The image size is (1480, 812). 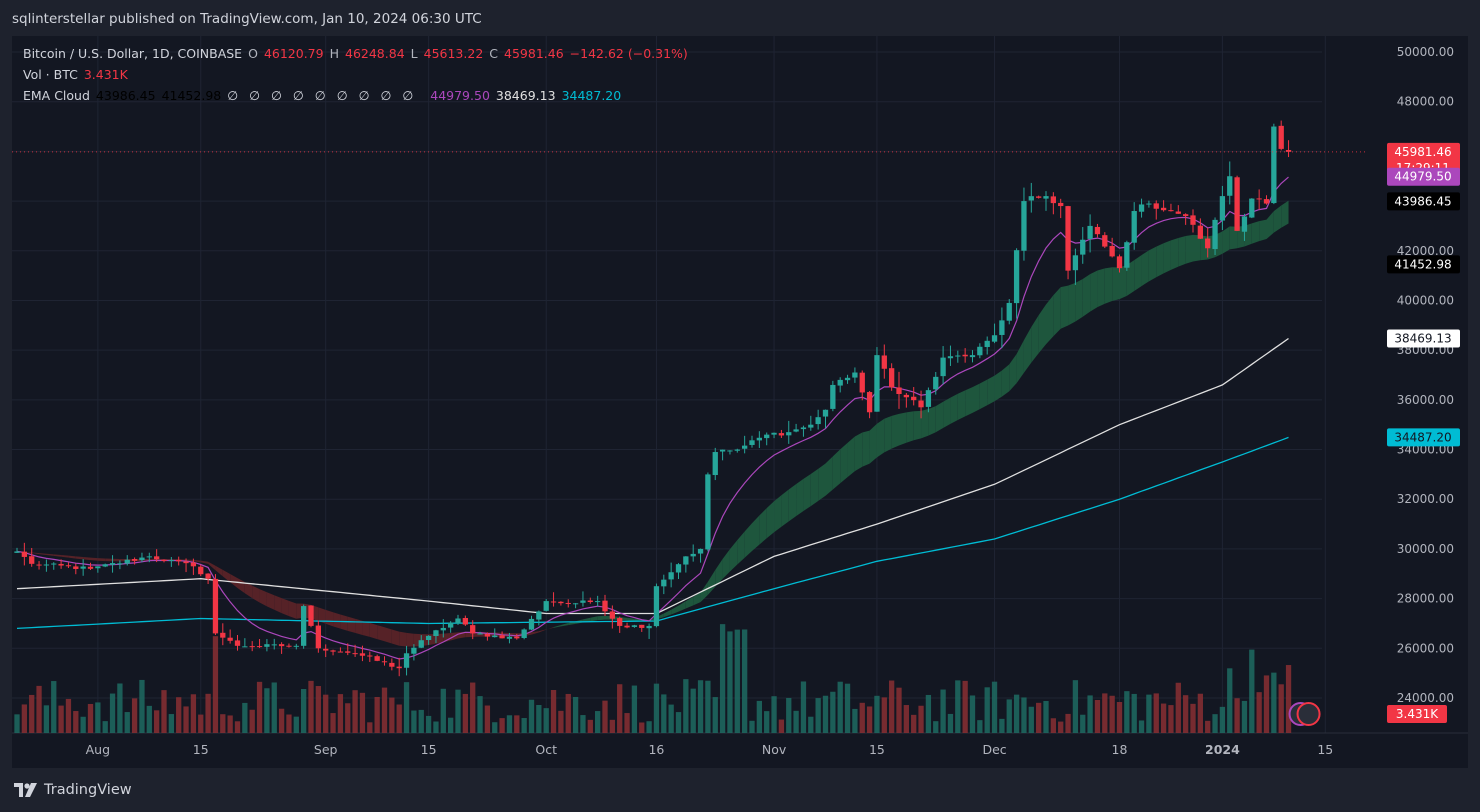 What do you see at coordinates (460, 95) in the screenshot?
I see `legend-ema-v3: 44979.50` at bounding box center [460, 95].